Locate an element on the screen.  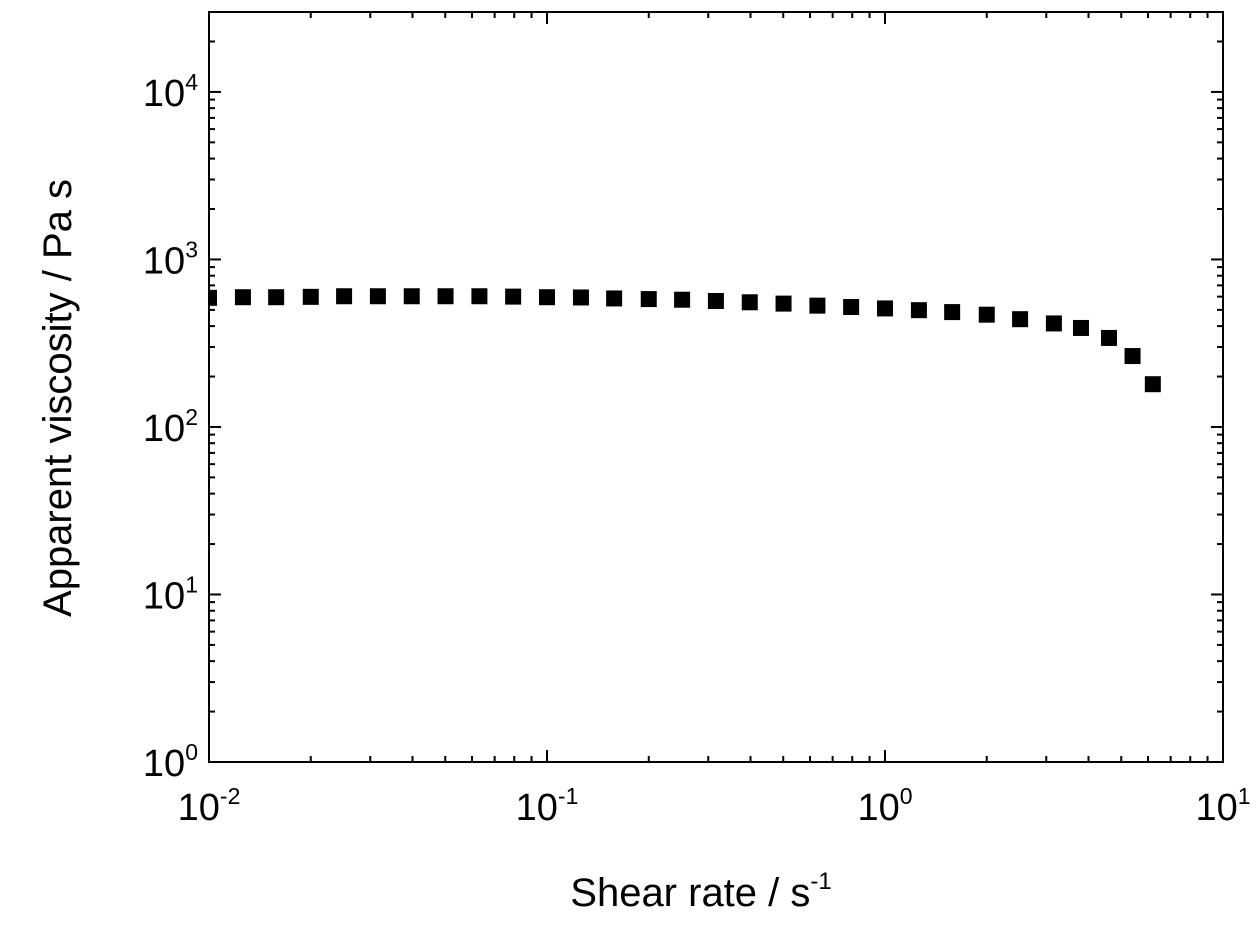
x-tick-label: 10⁻² is located at coordinates (209, 806).